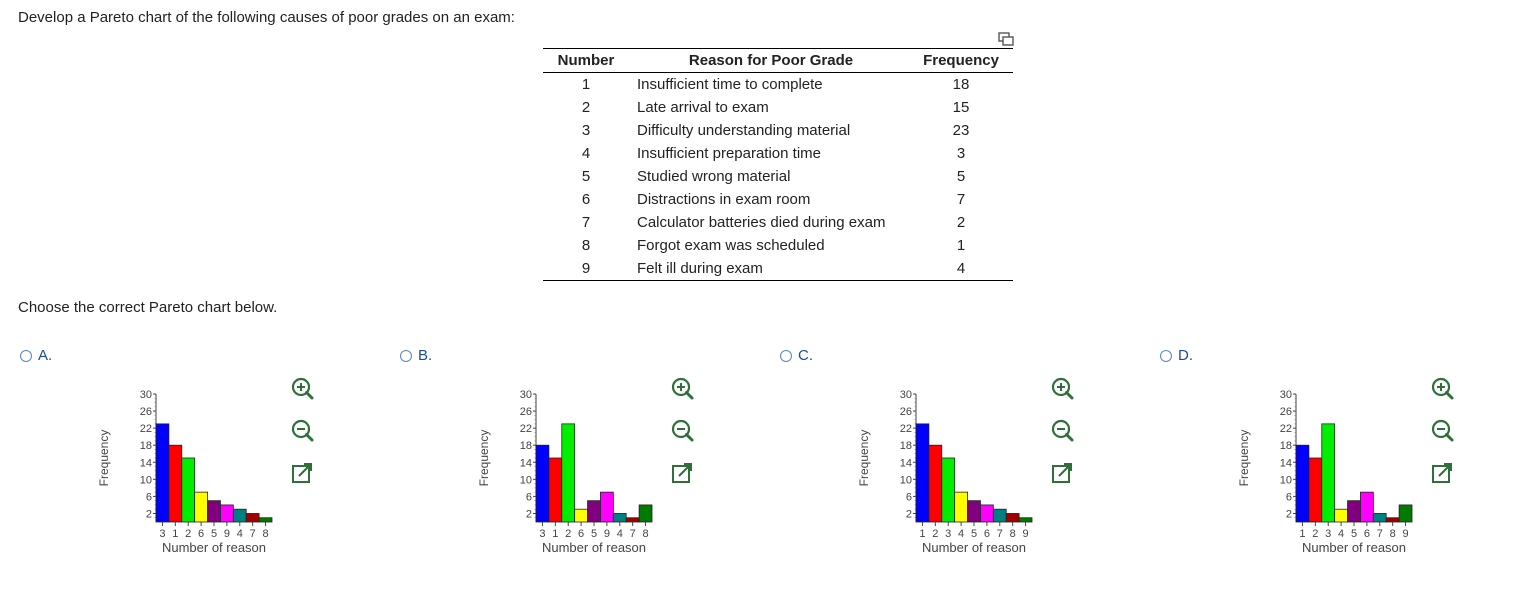  What do you see at coordinates (214, 534) in the screenshot?
I see `x-tick-label: 5` at bounding box center [214, 534].